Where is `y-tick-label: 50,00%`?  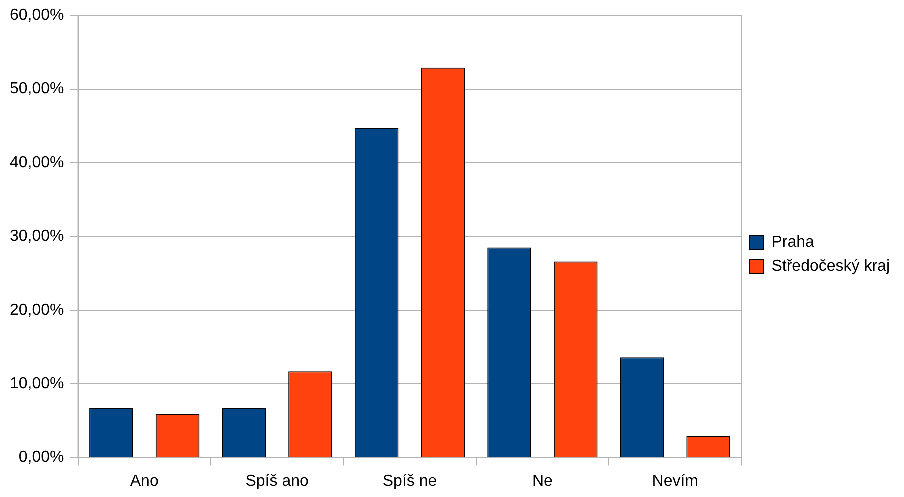 y-tick-label: 50,00% is located at coordinates (37, 89).